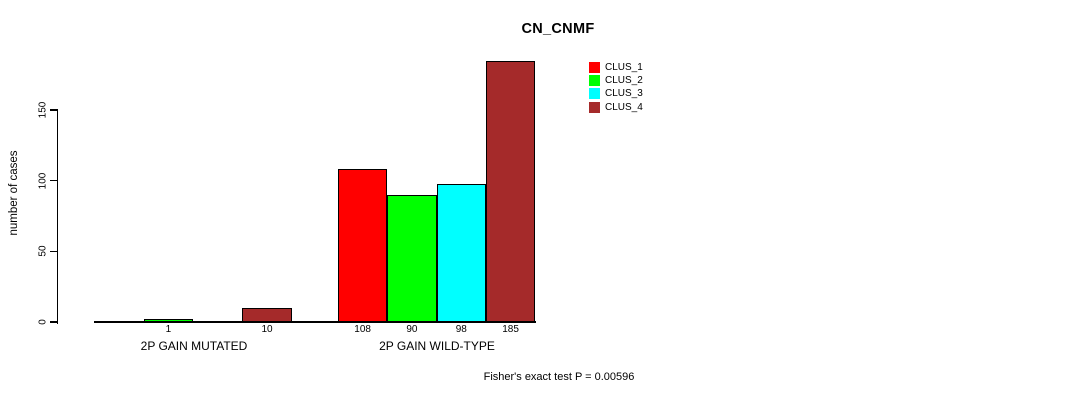 Image resolution: width=1090 pixels, height=400 pixels. I want to click on bar-value-label: 185, so click(510, 329).